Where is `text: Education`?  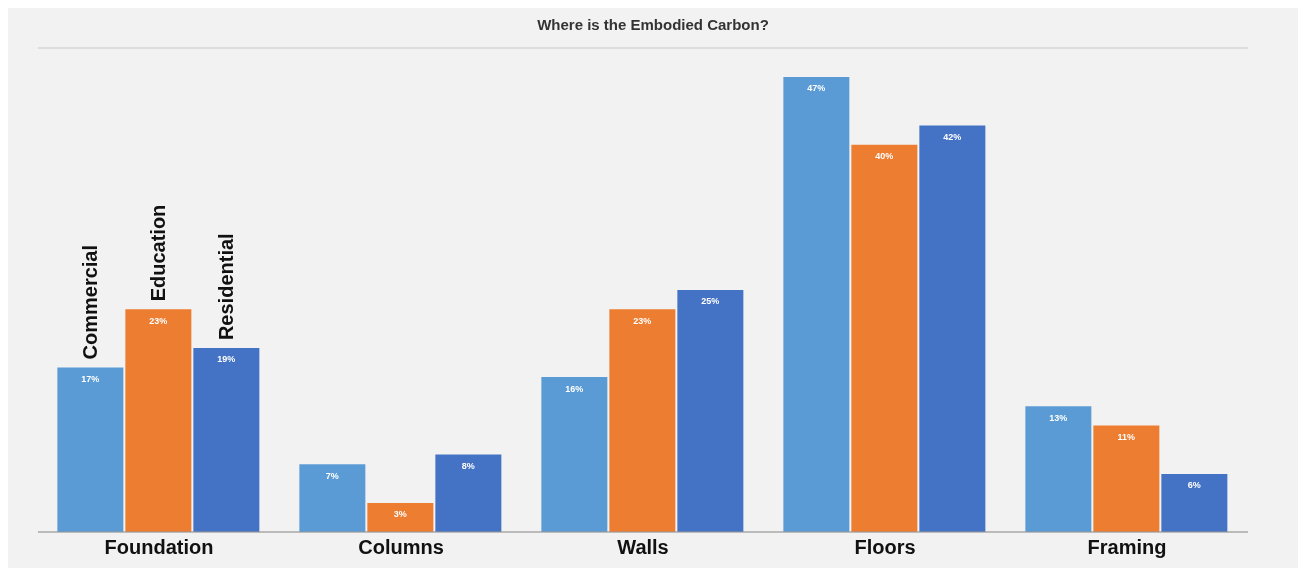
text: Education is located at coordinates (158, 253).